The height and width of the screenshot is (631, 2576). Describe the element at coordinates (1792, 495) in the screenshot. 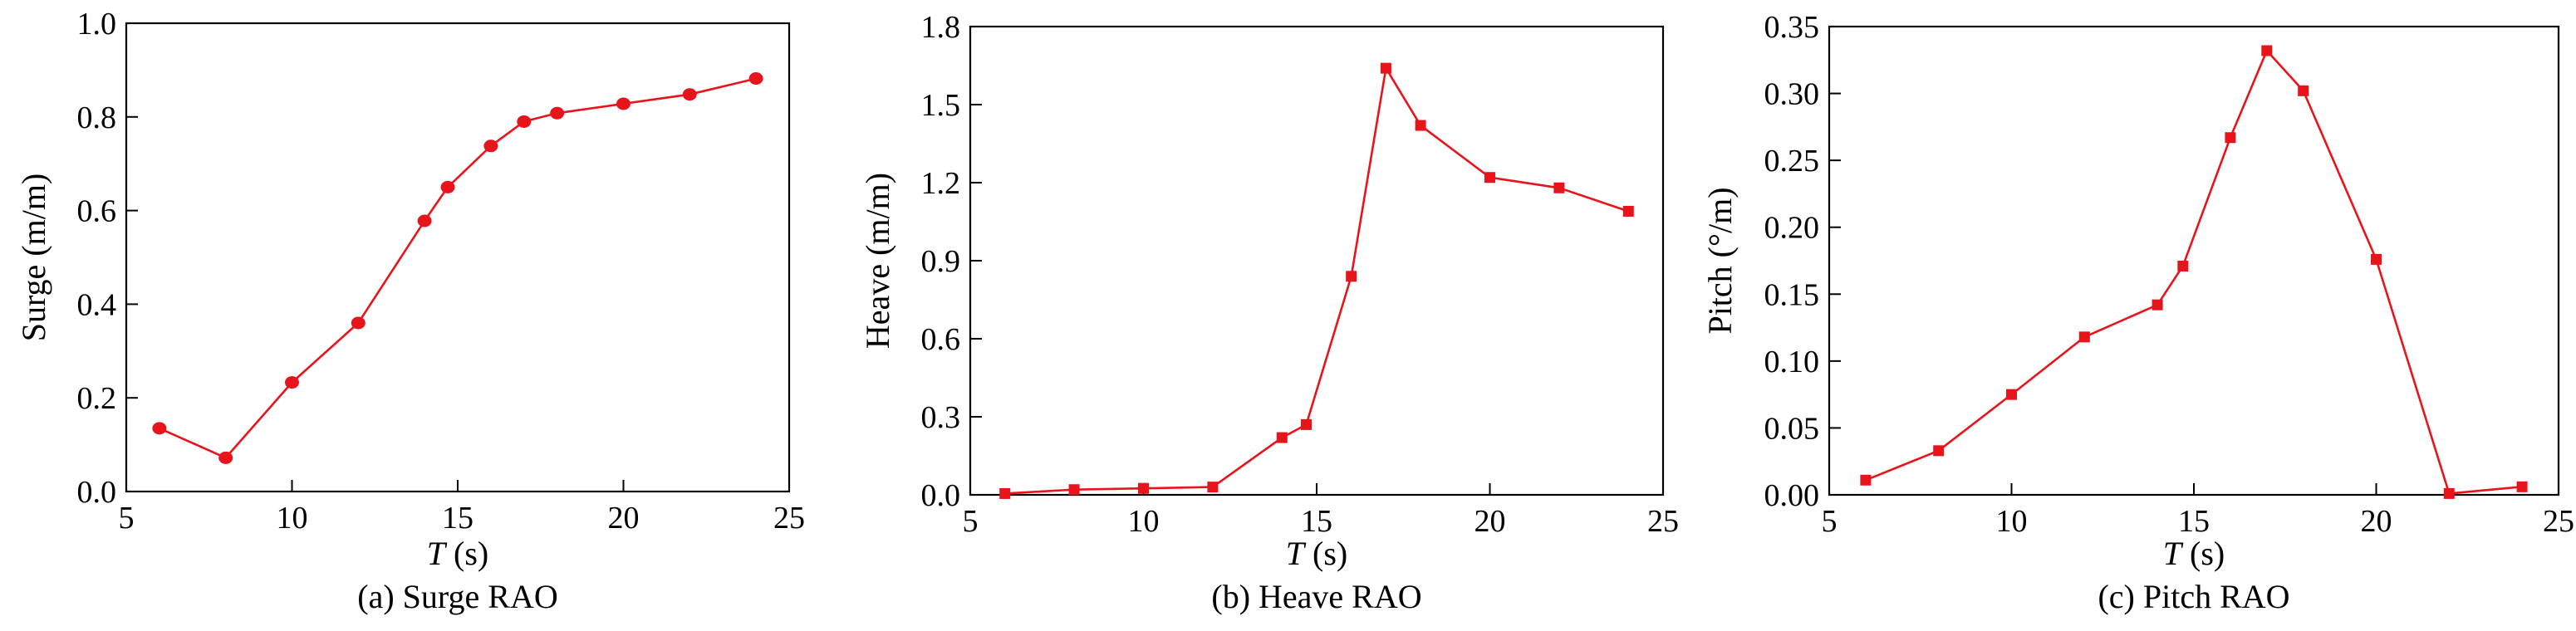

I see `y-tick-label: 0.00` at that location.